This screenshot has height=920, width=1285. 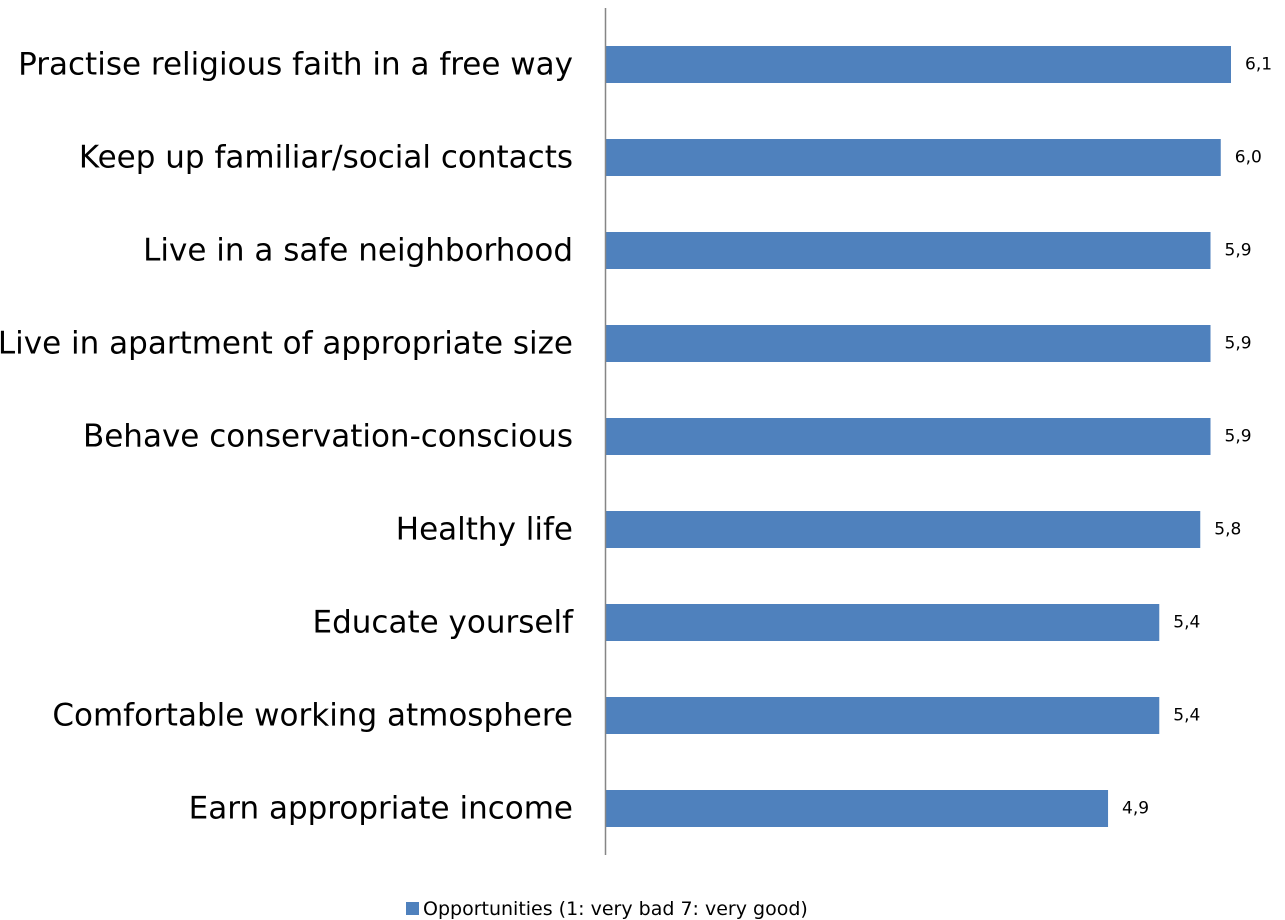 What do you see at coordinates (1238, 344) in the screenshot?
I see `value-label-3: 5,9` at bounding box center [1238, 344].